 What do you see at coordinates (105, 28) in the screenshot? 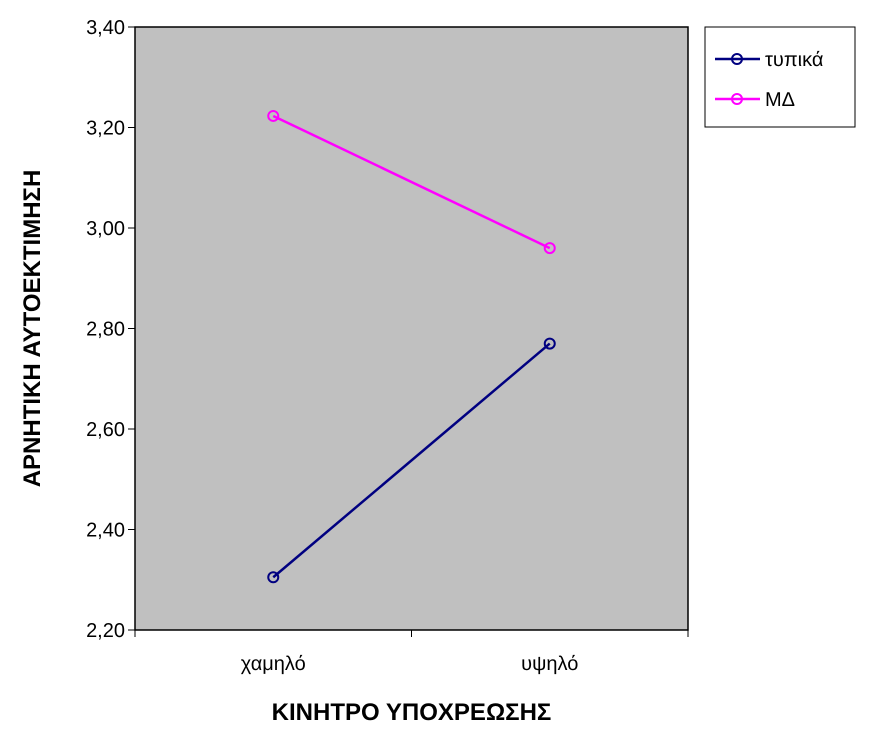
I see `y-tick-label: 3,40` at bounding box center [105, 28].